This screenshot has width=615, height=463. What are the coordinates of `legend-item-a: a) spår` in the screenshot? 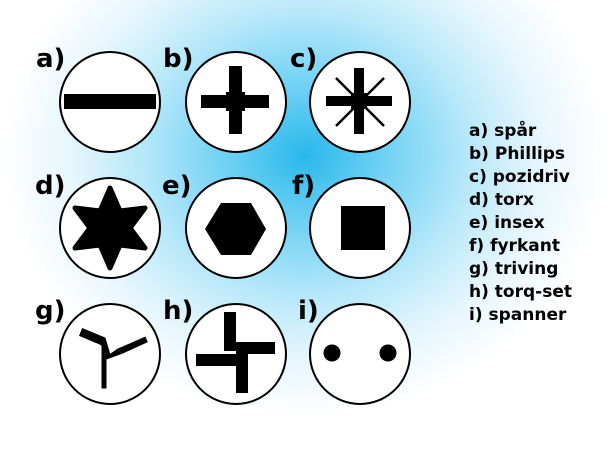 It's located at (503, 131).